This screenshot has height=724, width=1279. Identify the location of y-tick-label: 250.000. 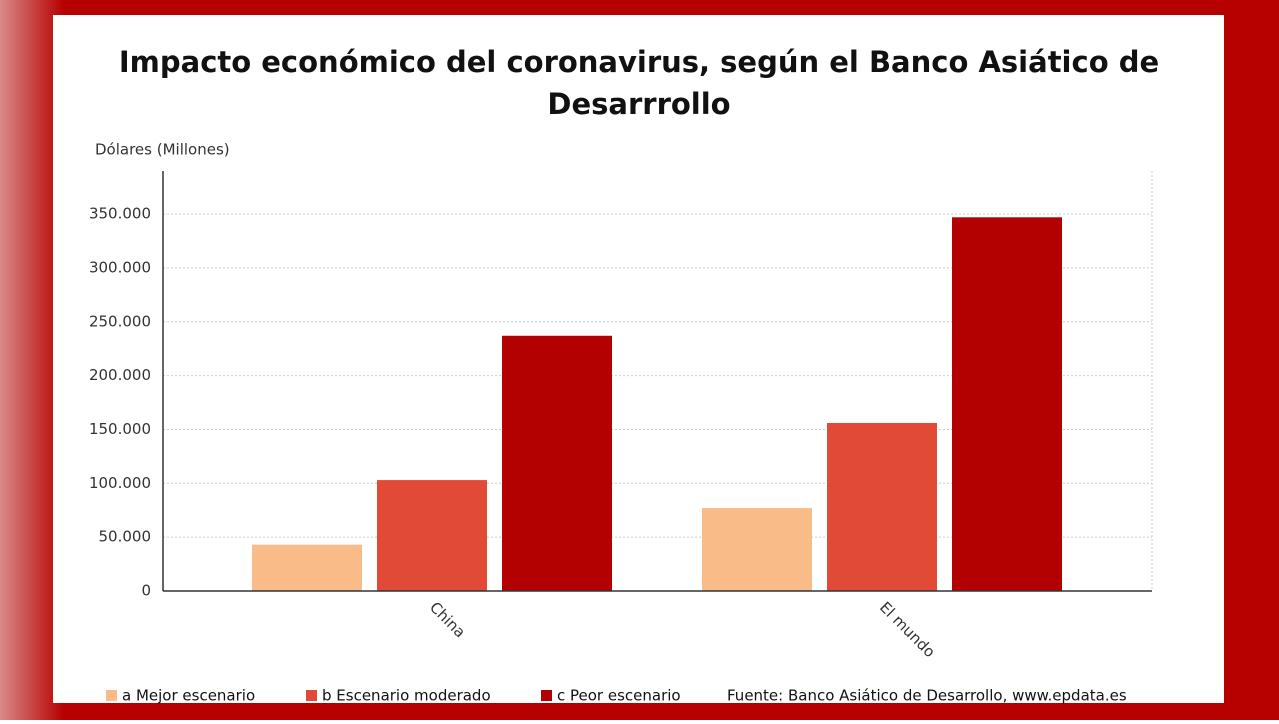
(120, 321).